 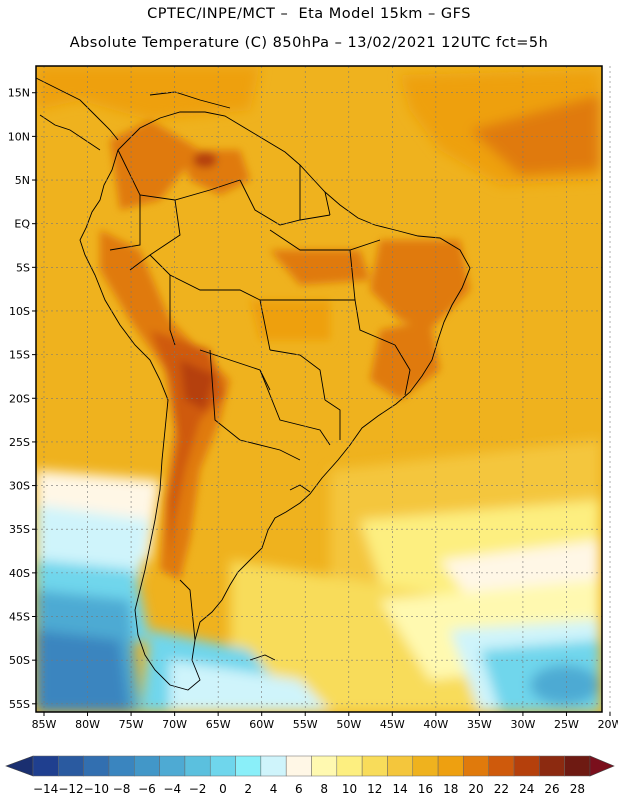 What do you see at coordinates (19, 617) in the screenshot?
I see `lat-label: 45S` at bounding box center [19, 617].